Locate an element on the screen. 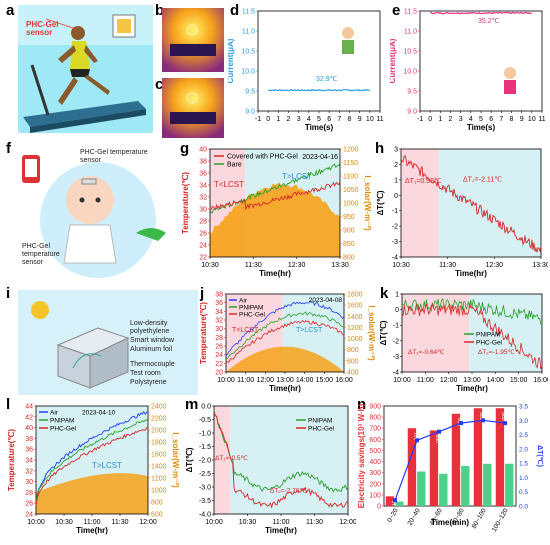 The height and width of the screenshot is (545, 550). y-tick-label: -1.0 is located at coordinates (205, 434).